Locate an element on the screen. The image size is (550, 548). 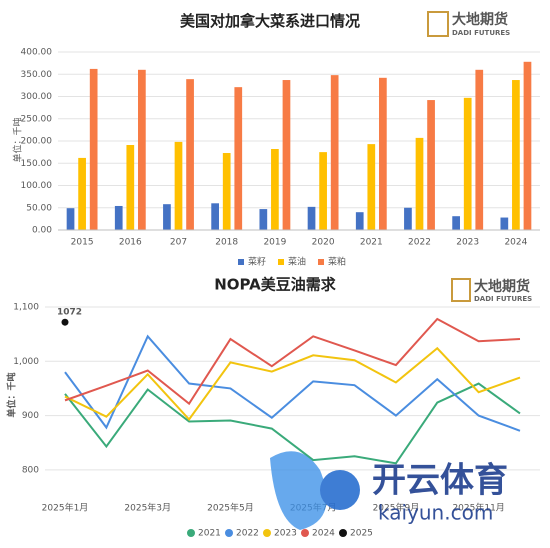
y-tick-label: 400.00 is located at coordinates (37, 53).